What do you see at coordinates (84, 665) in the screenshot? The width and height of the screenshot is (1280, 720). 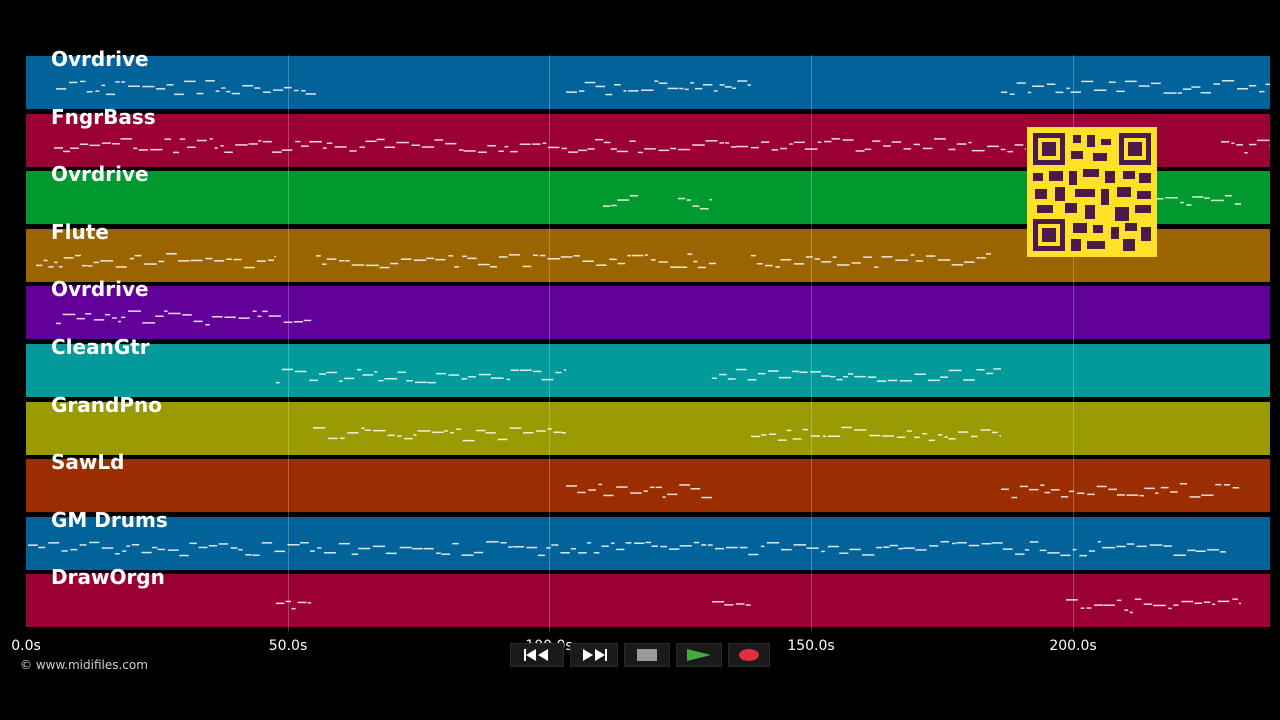 I see `copyright-text: © www.midifiles.com` at bounding box center [84, 665].